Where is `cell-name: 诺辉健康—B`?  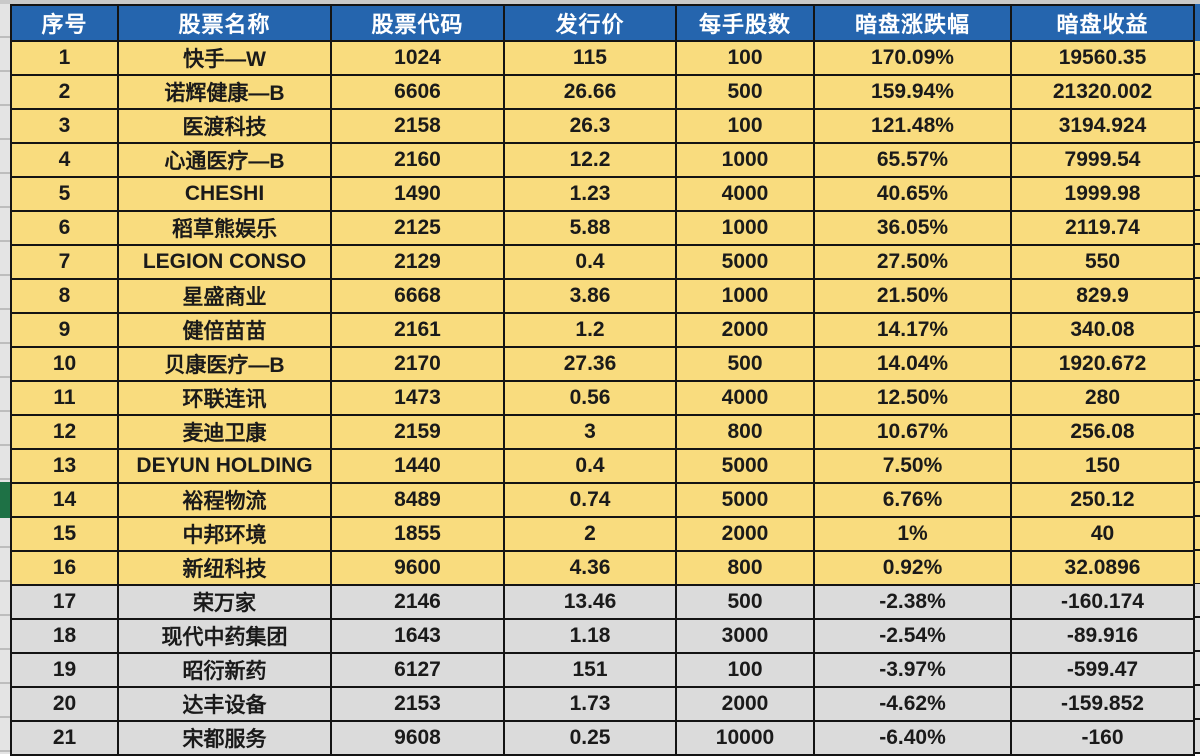
cell-name: 诺辉健康—B is located at coordinates (224, 92).